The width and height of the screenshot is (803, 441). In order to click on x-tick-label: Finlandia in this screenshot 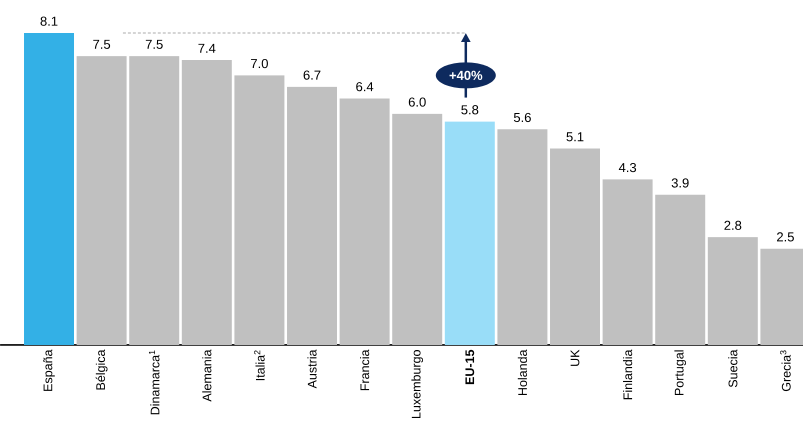, I will do `click(627, 375)`.